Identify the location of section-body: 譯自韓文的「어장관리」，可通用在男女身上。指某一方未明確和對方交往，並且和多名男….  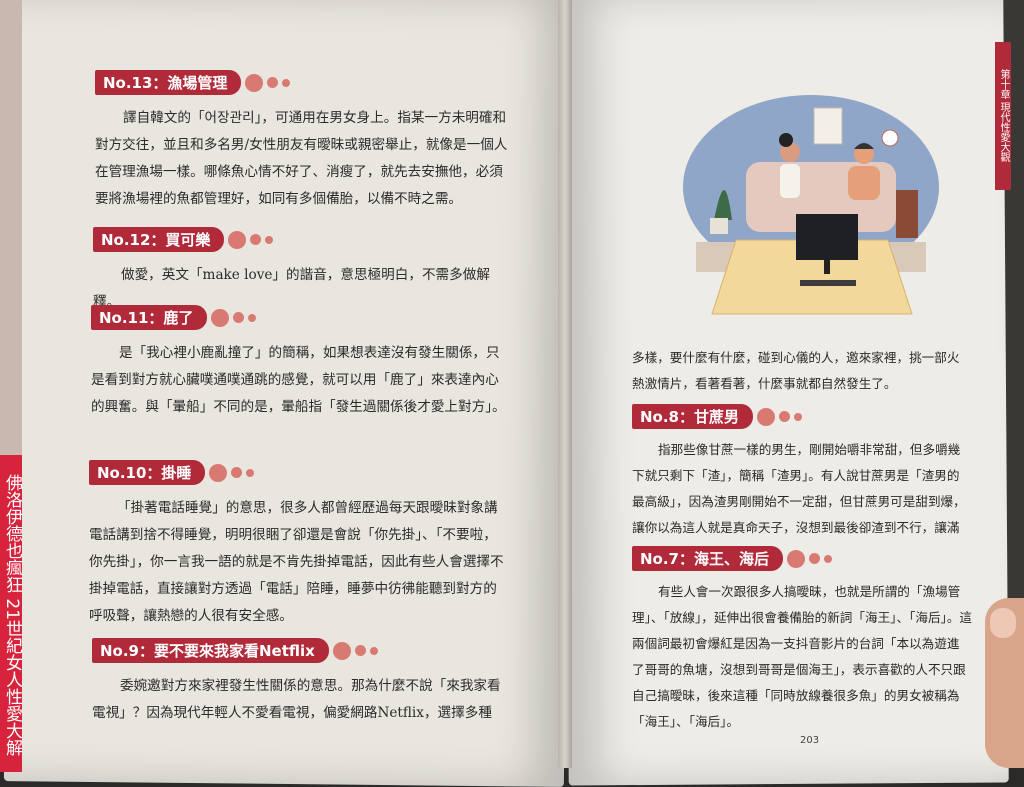
(301, 158).